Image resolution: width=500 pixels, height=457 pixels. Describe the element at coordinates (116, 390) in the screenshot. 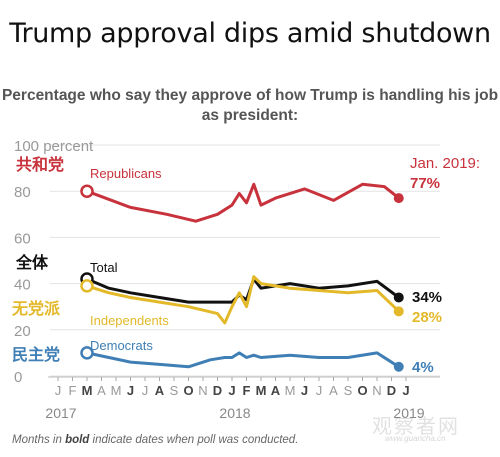

I see `x-tick-label-4: M` at that location.